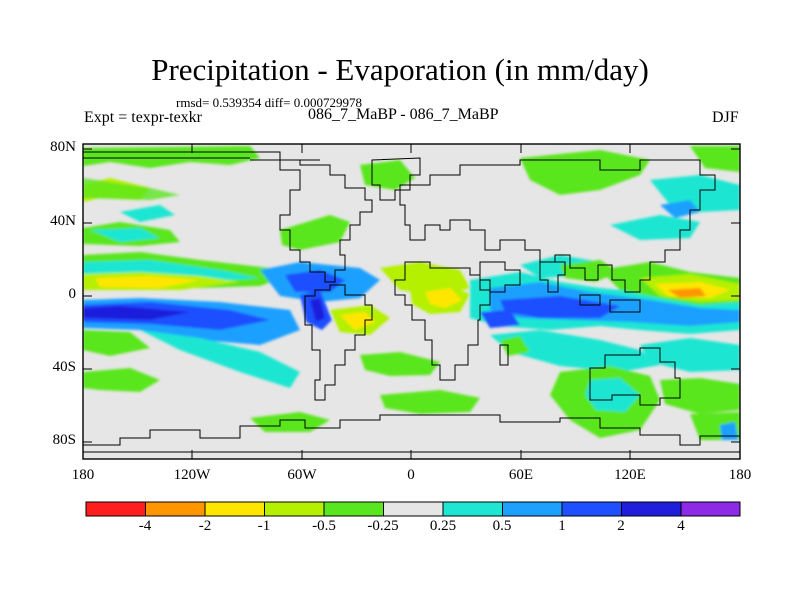 Image resolution: width=800 pixels, height=600 pixels. Describe the element at coordinates (443, 526) in the screenshot. I see `colorbar-label: 0.25` at that location.